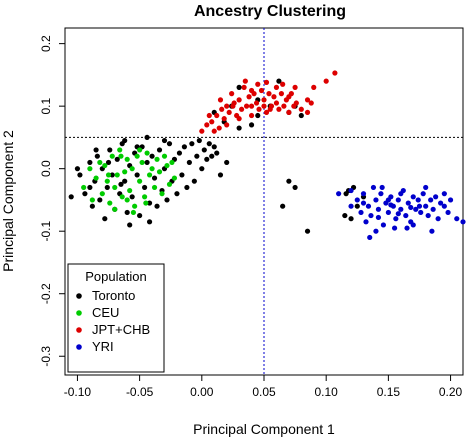  What do you see at coordinates (121, 329) in the screenshot?
I see `legend-label: JPT+CHB` at bounding box center [121, 329].